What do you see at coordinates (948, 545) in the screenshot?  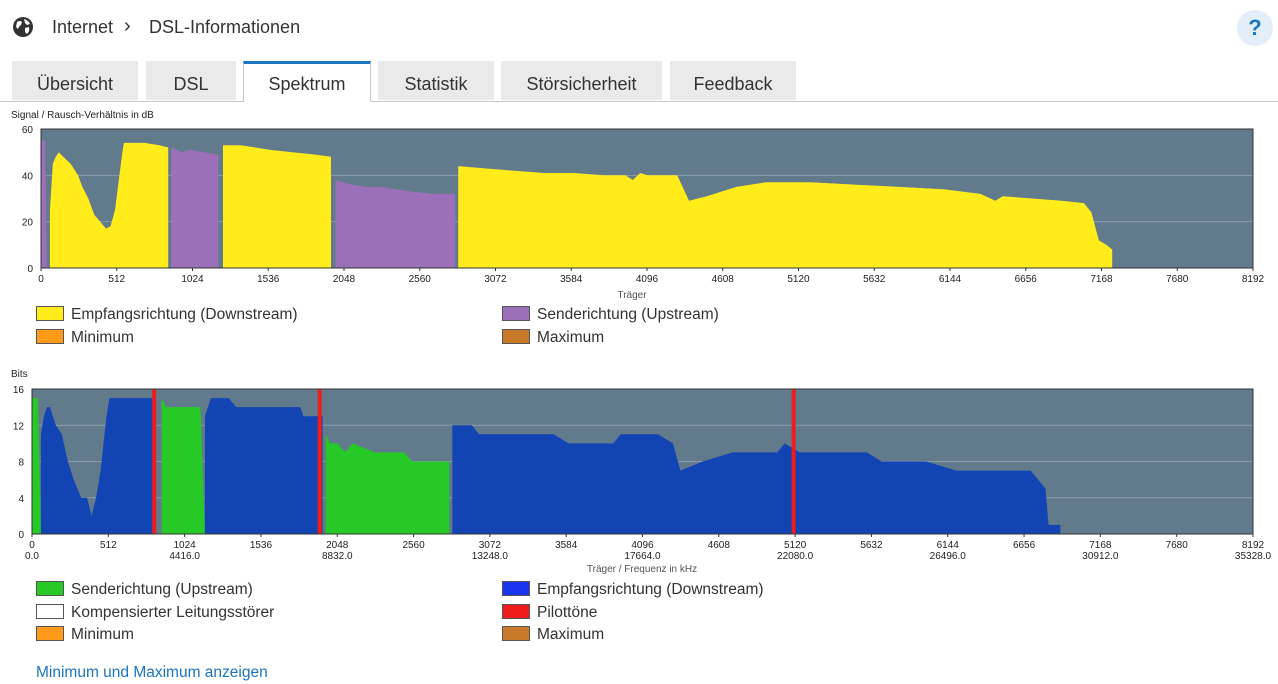 I see `bits-xtick-label: 6144` at bounding box center [948, 545].